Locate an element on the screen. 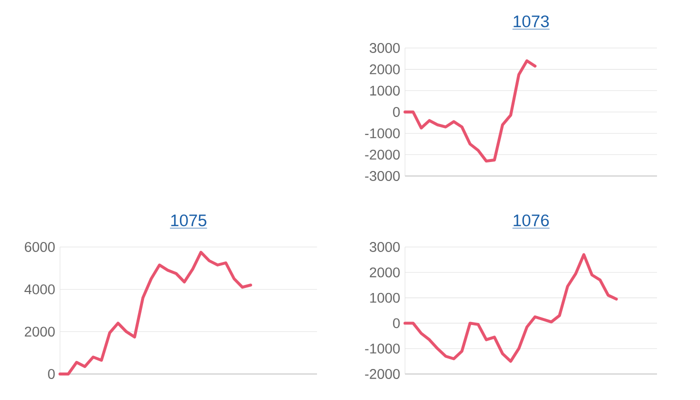 The height and width of the screenshot is (400, 700). y-tick-label: 6000 is located at coordinates (39, 247).